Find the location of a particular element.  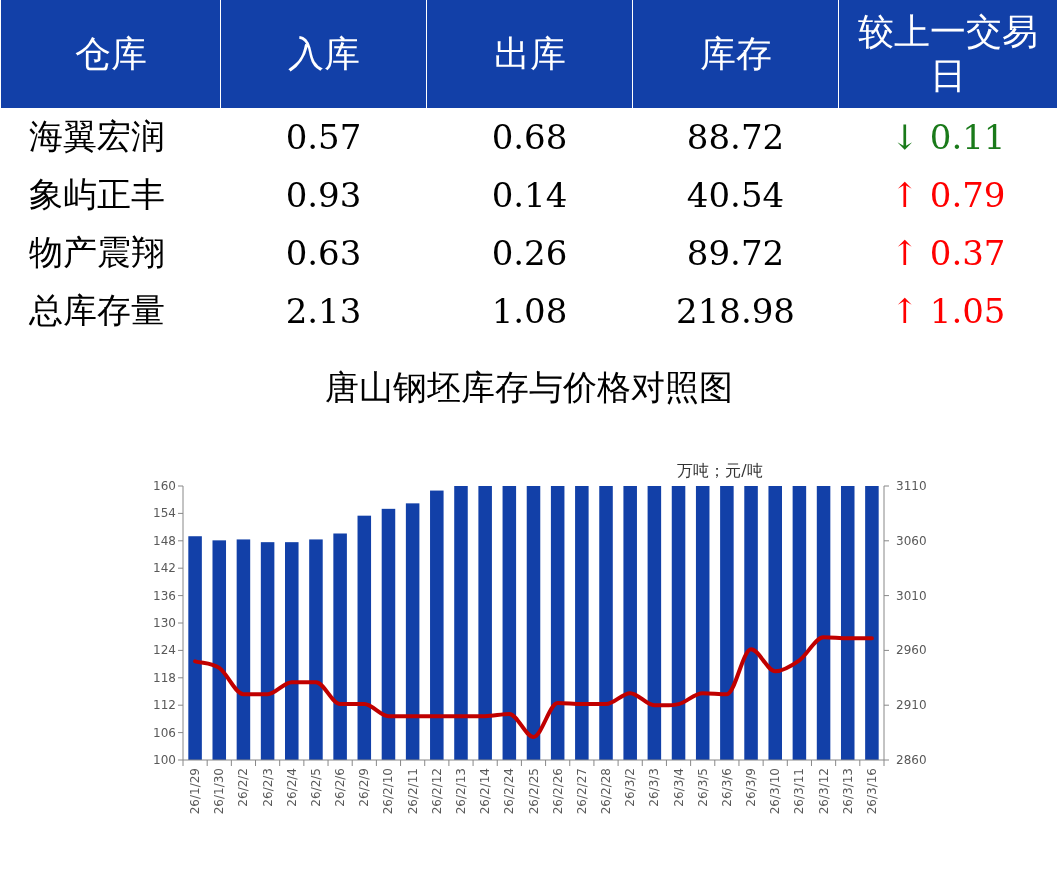

y-tick-label: 100 is located at coordinates (164, 760).